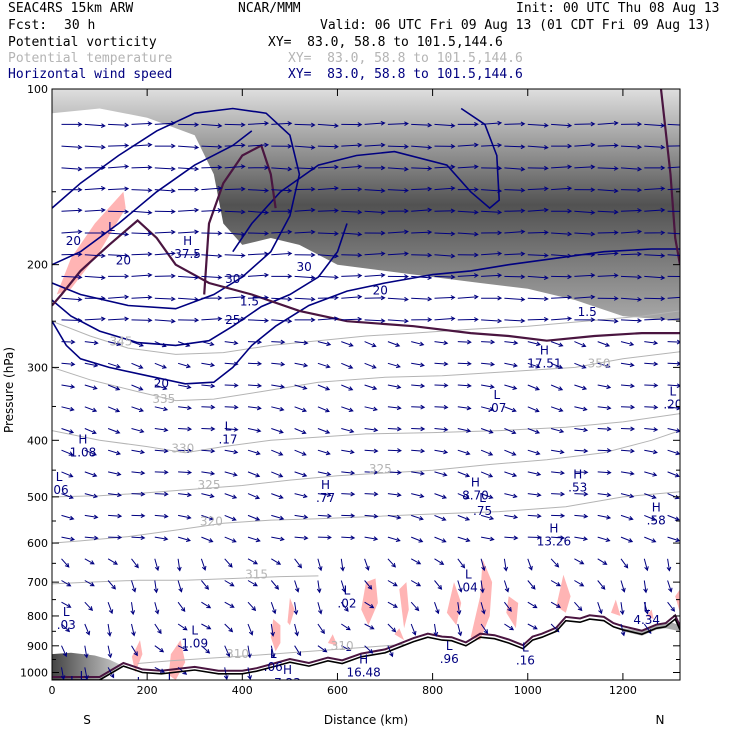 The height and width of the screenshot is (740, 740). Describe the element at coordinates (577, 487) in the screenshot. I see `extremum-value: .53` at that location.